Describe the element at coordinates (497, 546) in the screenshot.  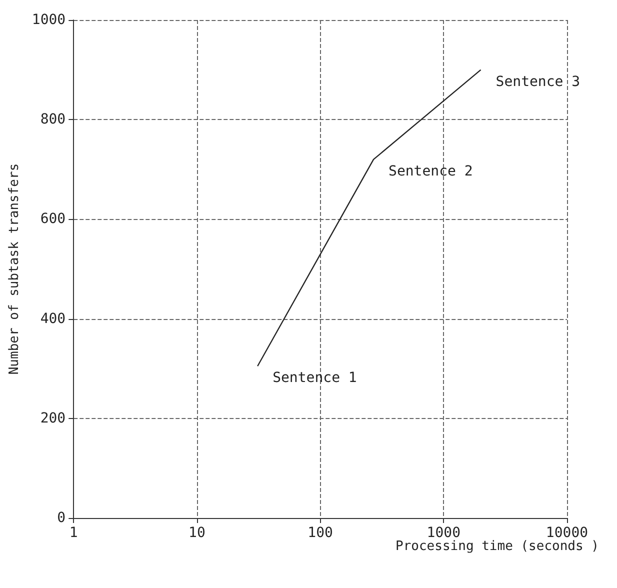
I see `x-axis-title: Processing time (seconds )` at that location.